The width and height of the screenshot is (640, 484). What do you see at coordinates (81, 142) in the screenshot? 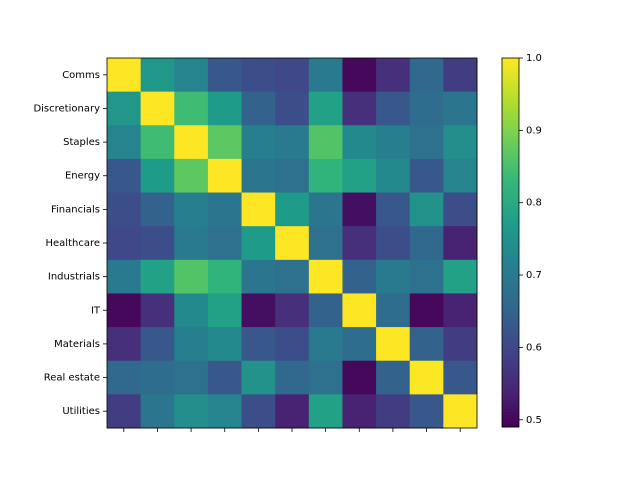
I see `y-tick-label: Staples` at bounding box center [81, 142].